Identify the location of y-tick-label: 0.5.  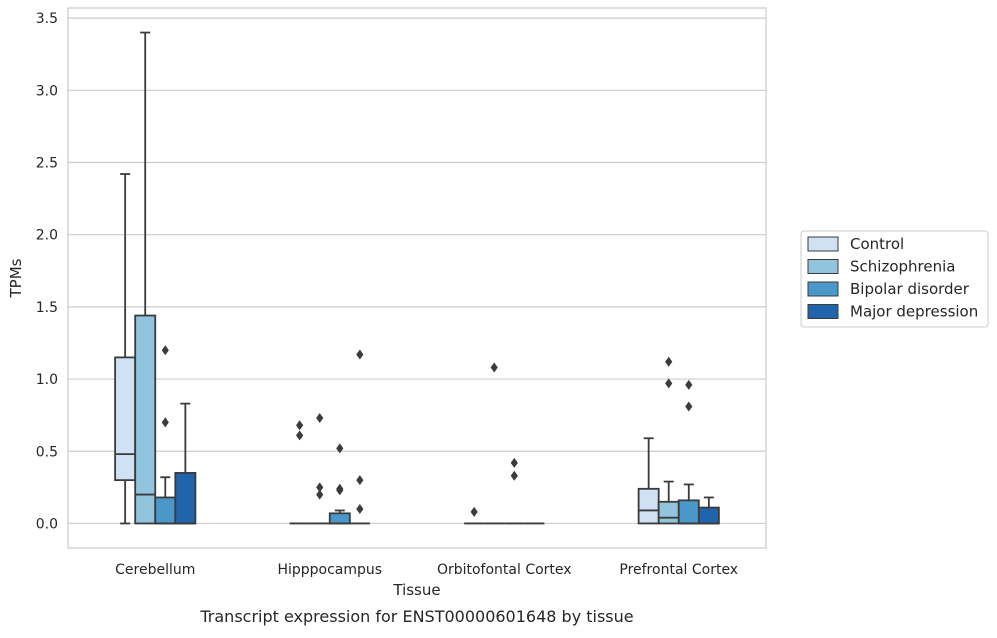
(47, 452).